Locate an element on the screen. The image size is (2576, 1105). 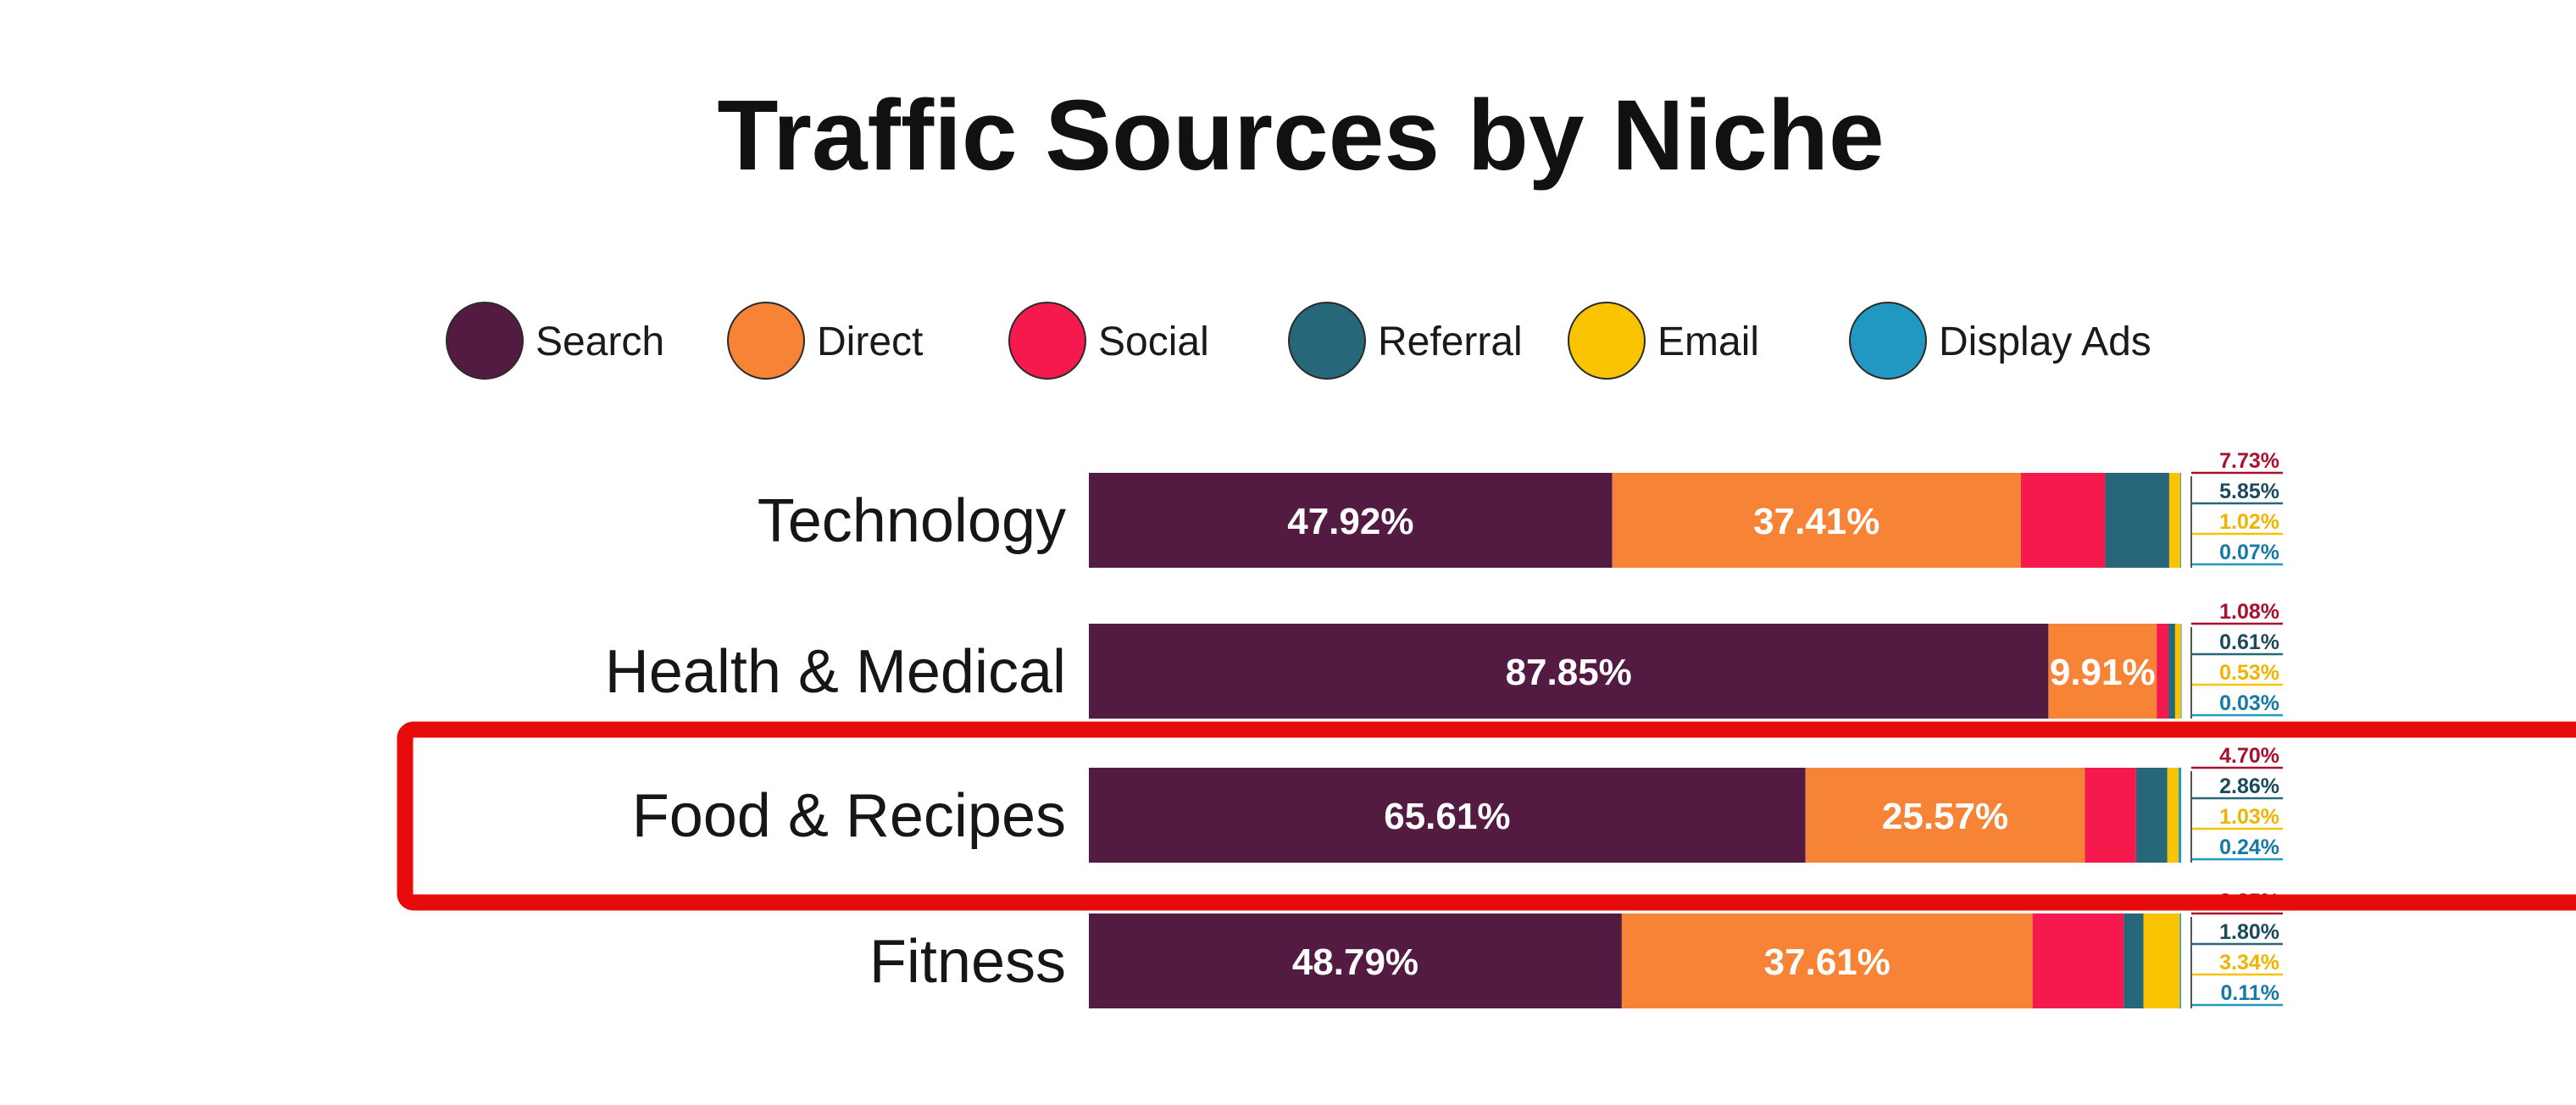
legend-item-direct: Direct is located at coordinates (825, 341).